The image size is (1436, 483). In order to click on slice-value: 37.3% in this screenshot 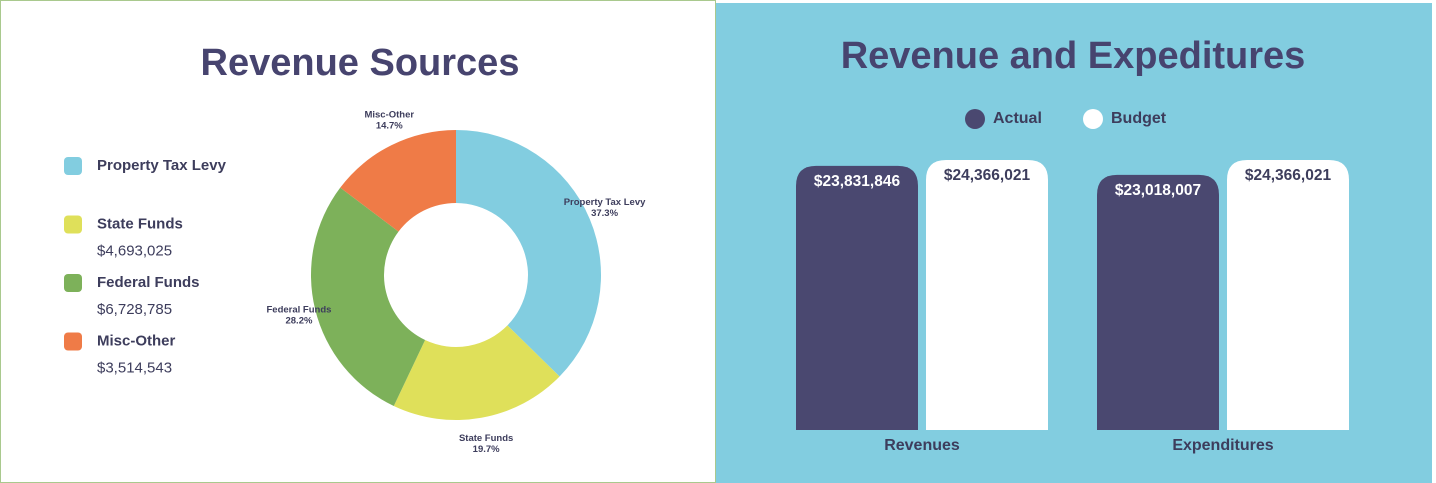, I will do `click(604, 213)`.